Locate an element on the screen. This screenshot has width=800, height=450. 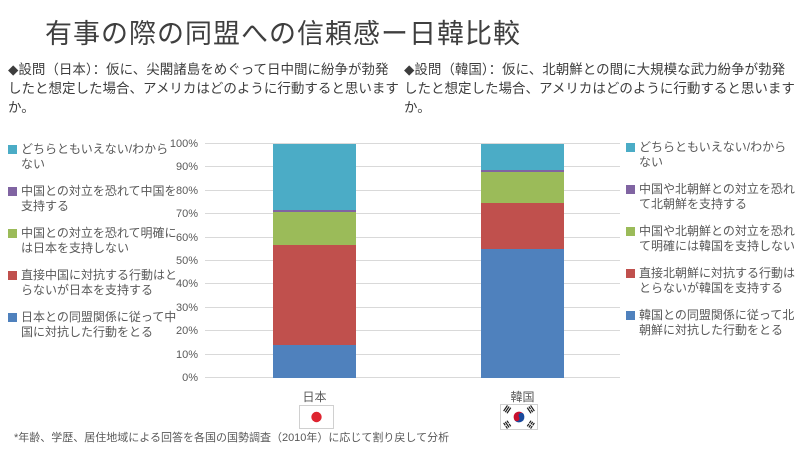
legend-label: 日本との同盟関係に従って中国に対抗した行動をとる is located at coordinates (99, 324).